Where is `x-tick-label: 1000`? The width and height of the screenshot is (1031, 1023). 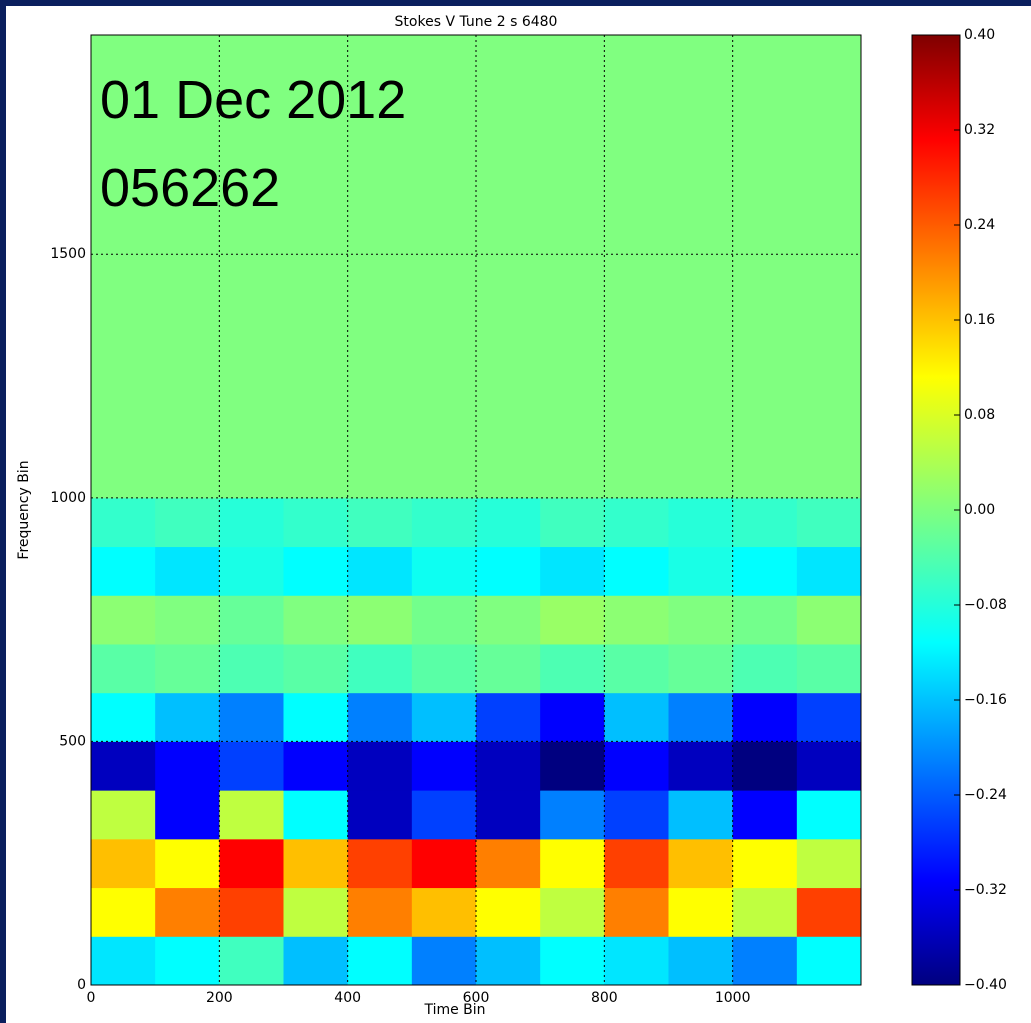 x-tick-label: 1000 is located at coordinates (733, 998).